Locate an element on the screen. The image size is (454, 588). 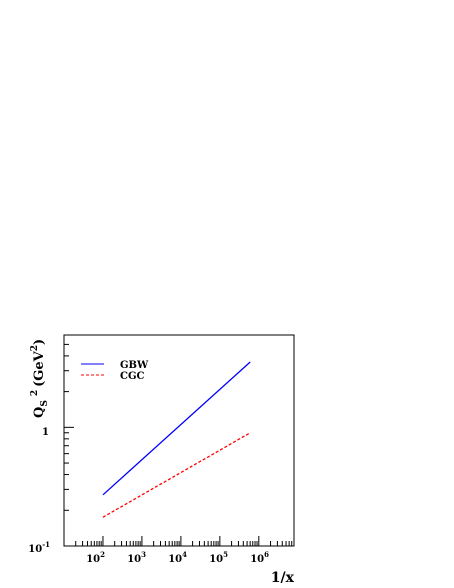
x-tick-label-2: 10⁴ is located at coordinates (177, 557).